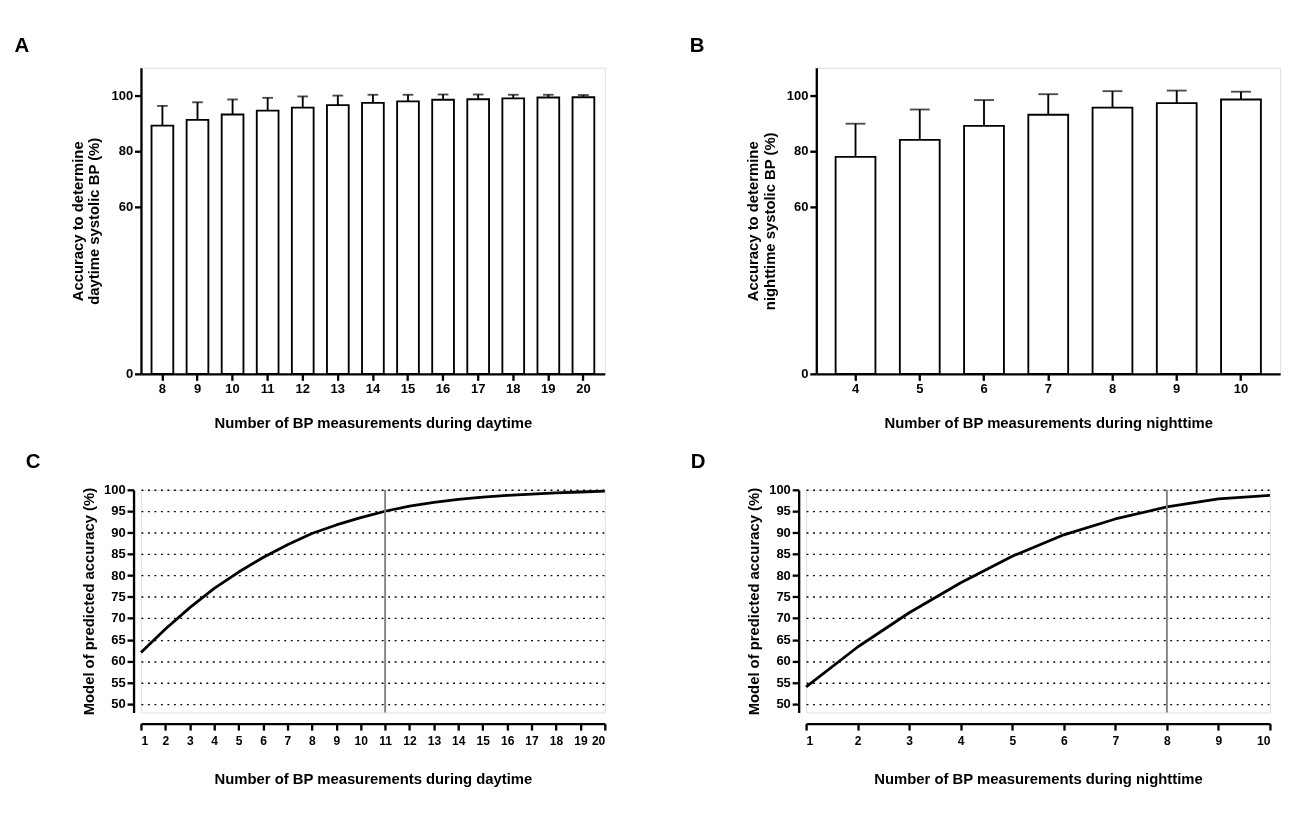 The height and width of the screenshot is (839, 1295). What do you see at coordinates (22, 45) in the screenshot?
I see `chart-title: A` at bounding box center [22, 45].